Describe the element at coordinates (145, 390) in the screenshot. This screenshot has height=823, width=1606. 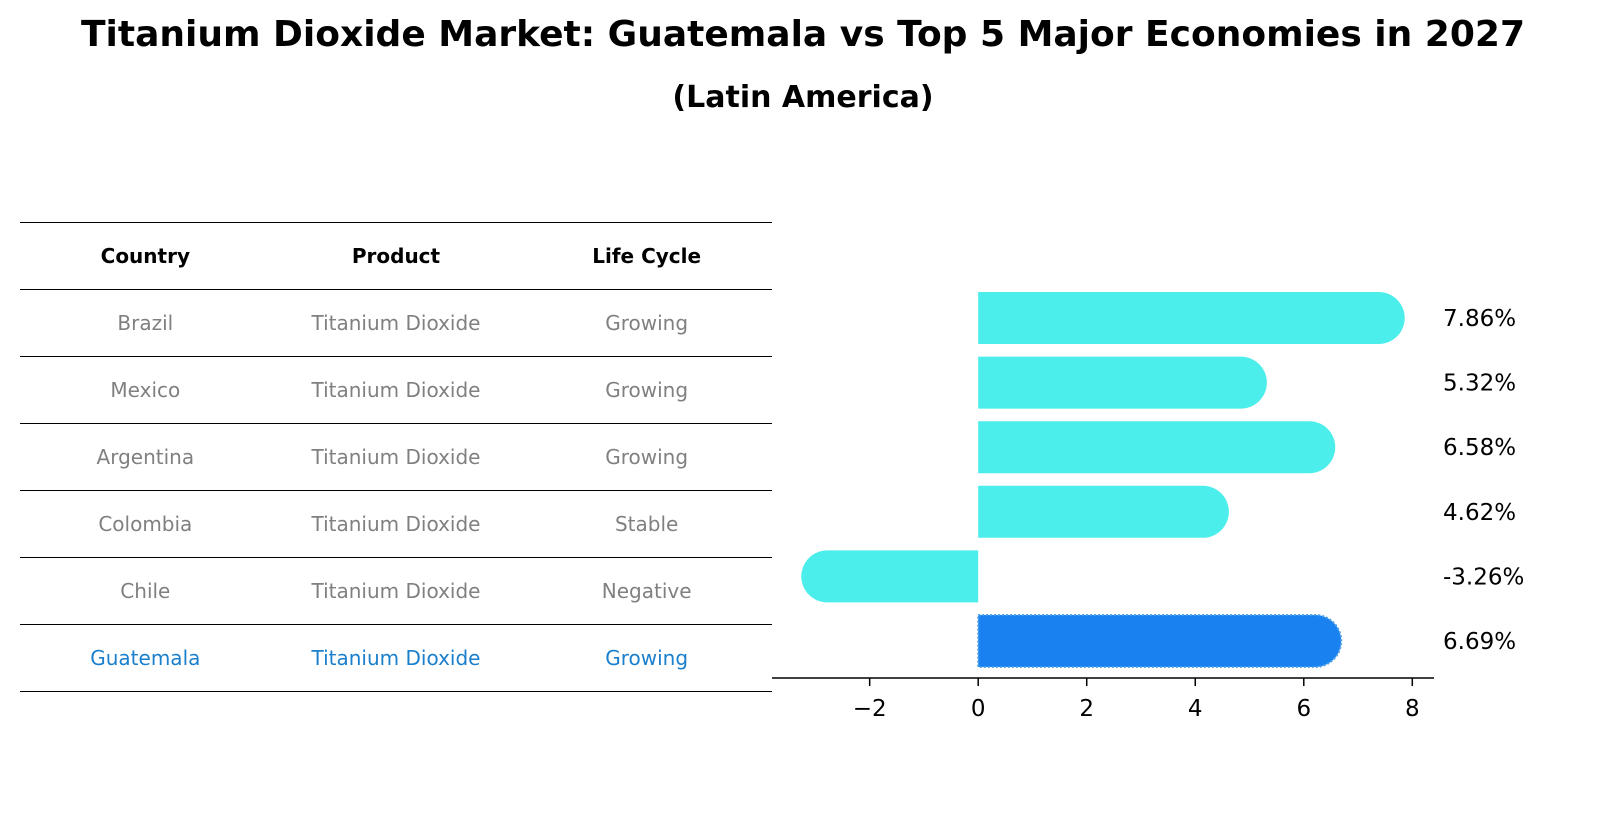
I see `cell-country: Mexico` at that location.